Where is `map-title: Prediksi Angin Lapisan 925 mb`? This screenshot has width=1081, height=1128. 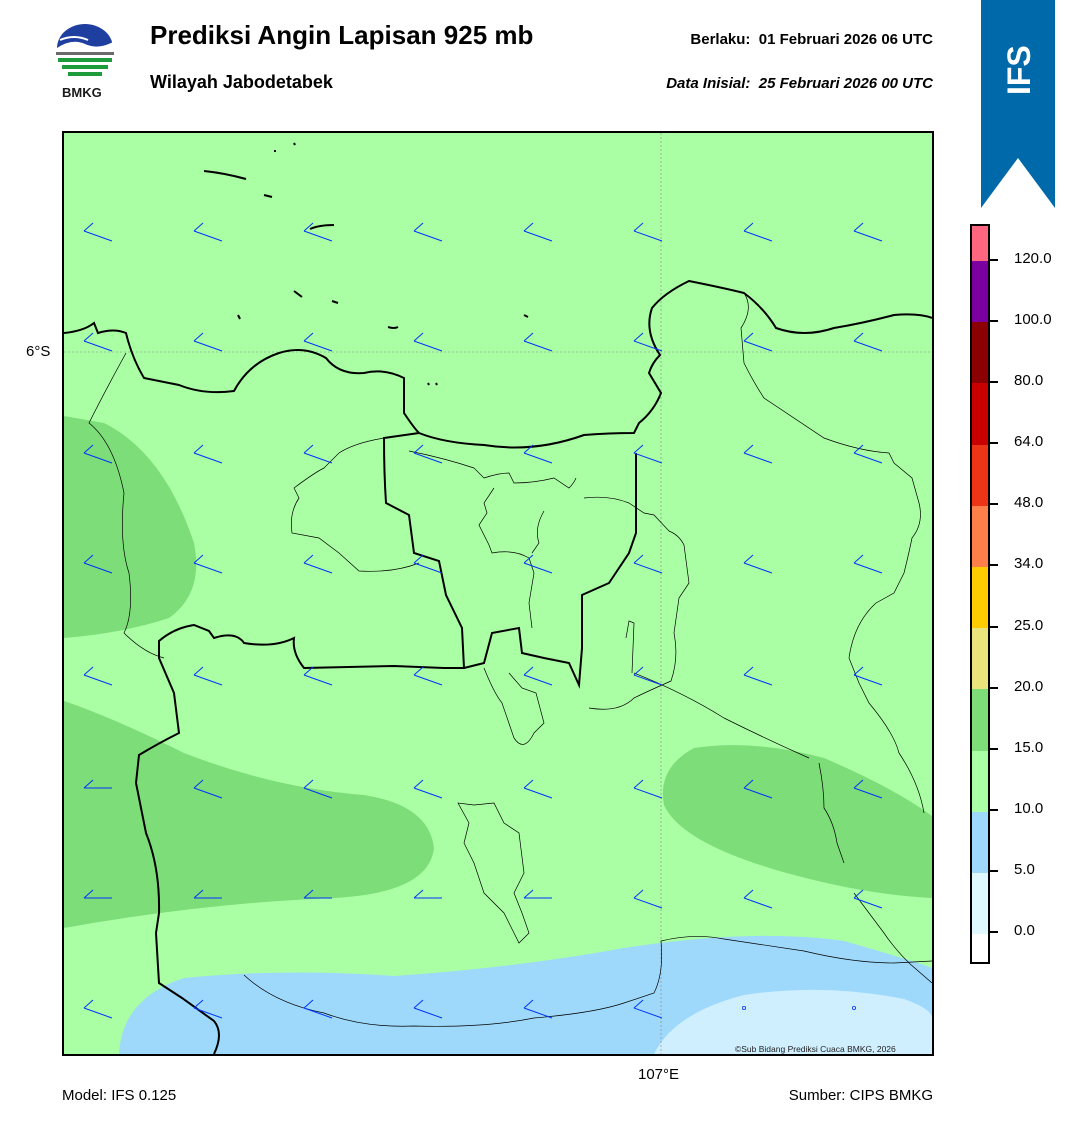 map-title: Prediksi Angin Lapisan 925 mb is located at coordinates (342, 35).